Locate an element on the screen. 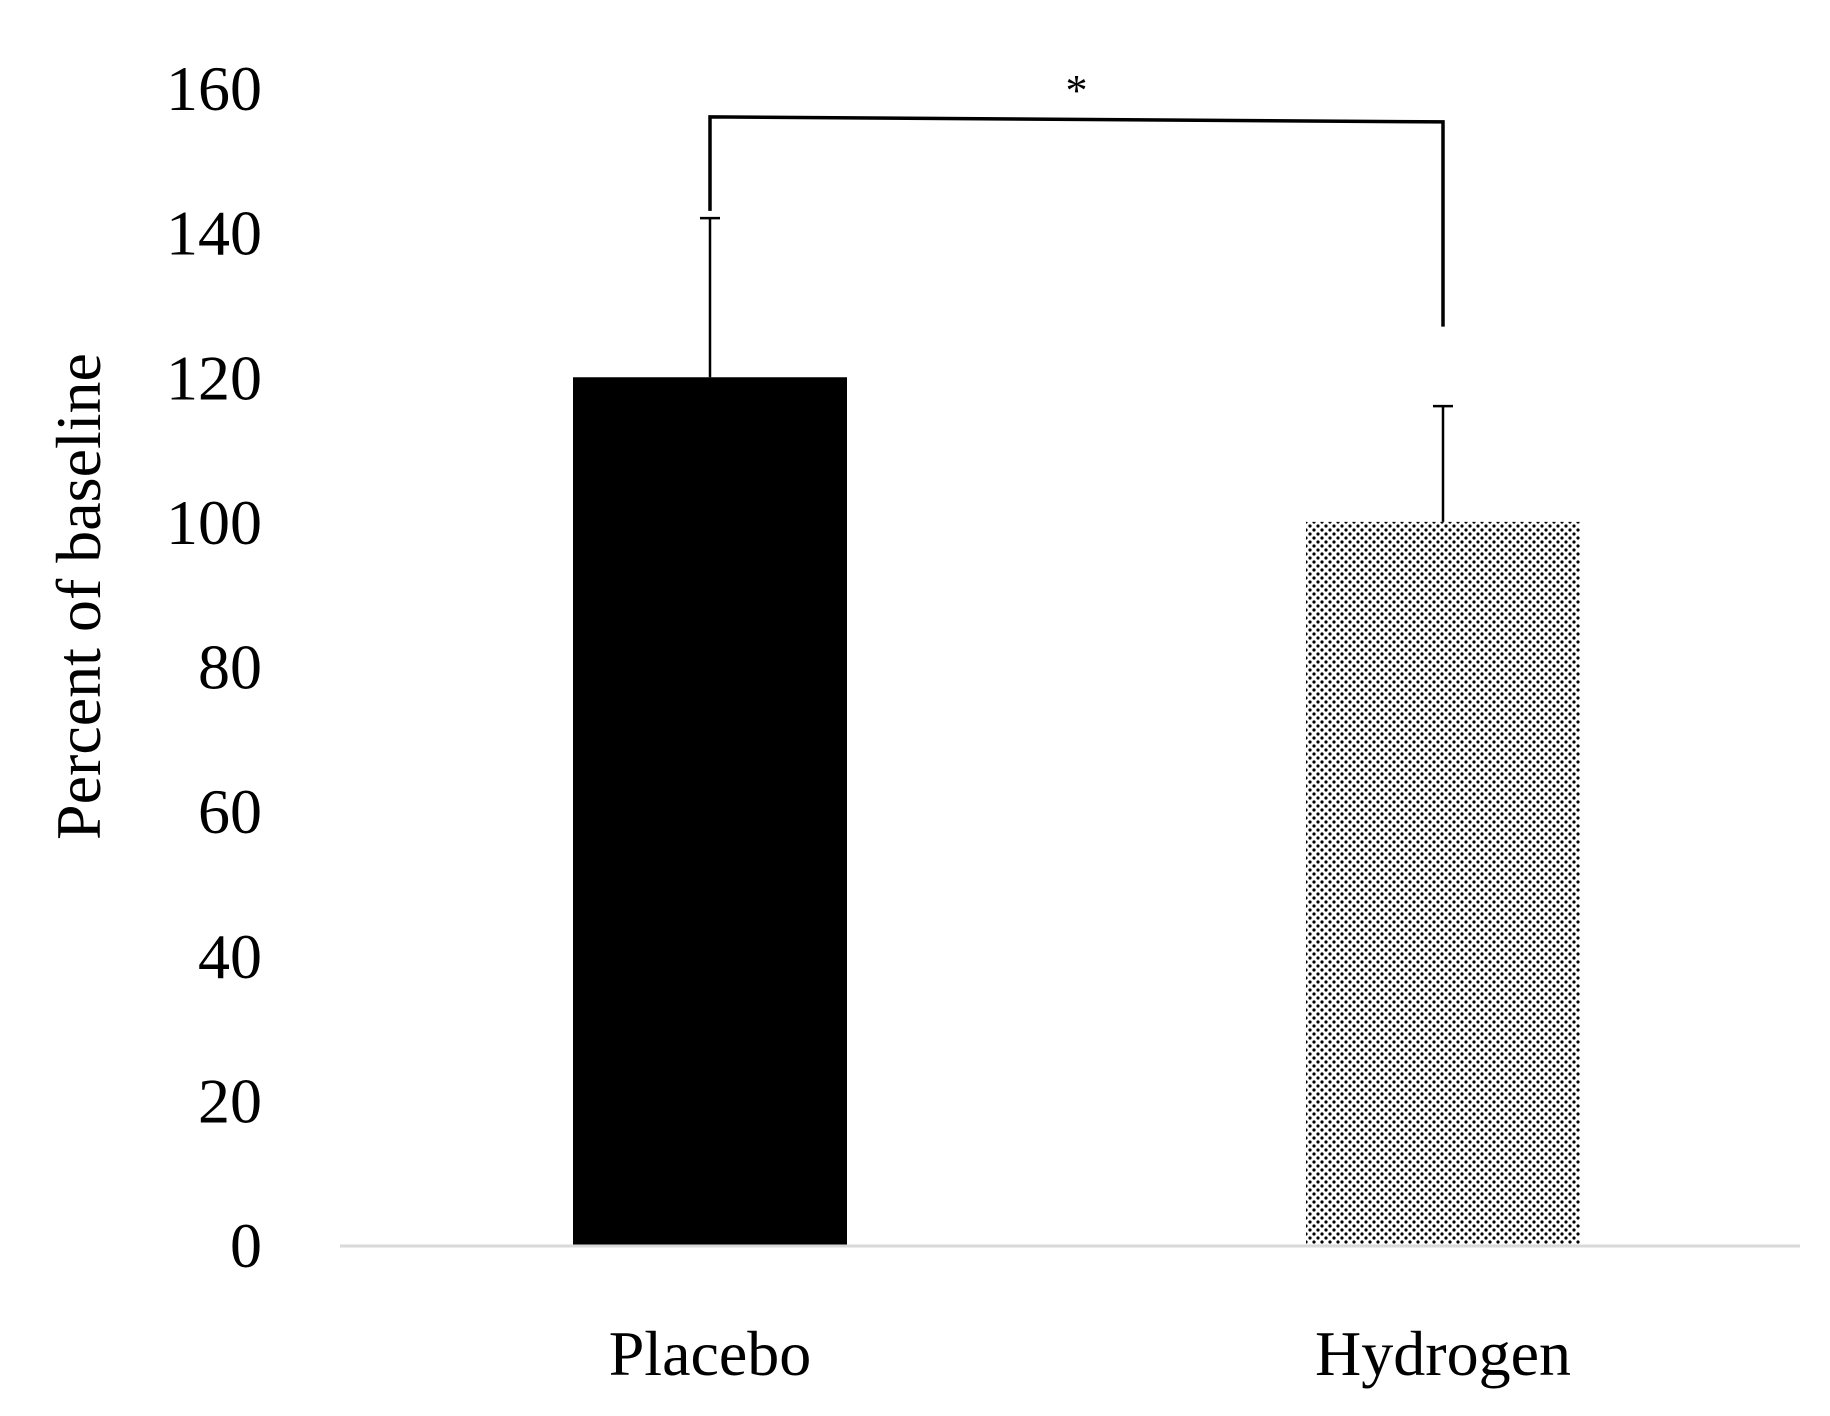  error-bars is located at coordinates (1076, 369).